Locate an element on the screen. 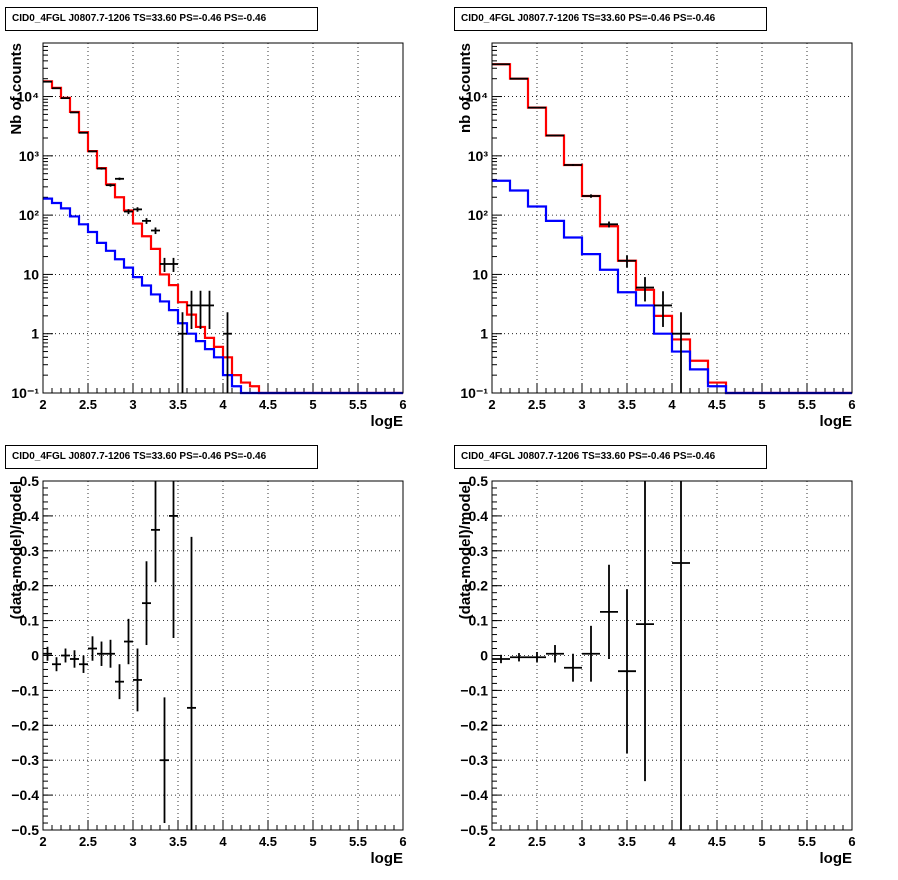 The height and width of the screenshot is (880, 898). y-axis-label: (data-model)/model is located at coordinates (16, 550).